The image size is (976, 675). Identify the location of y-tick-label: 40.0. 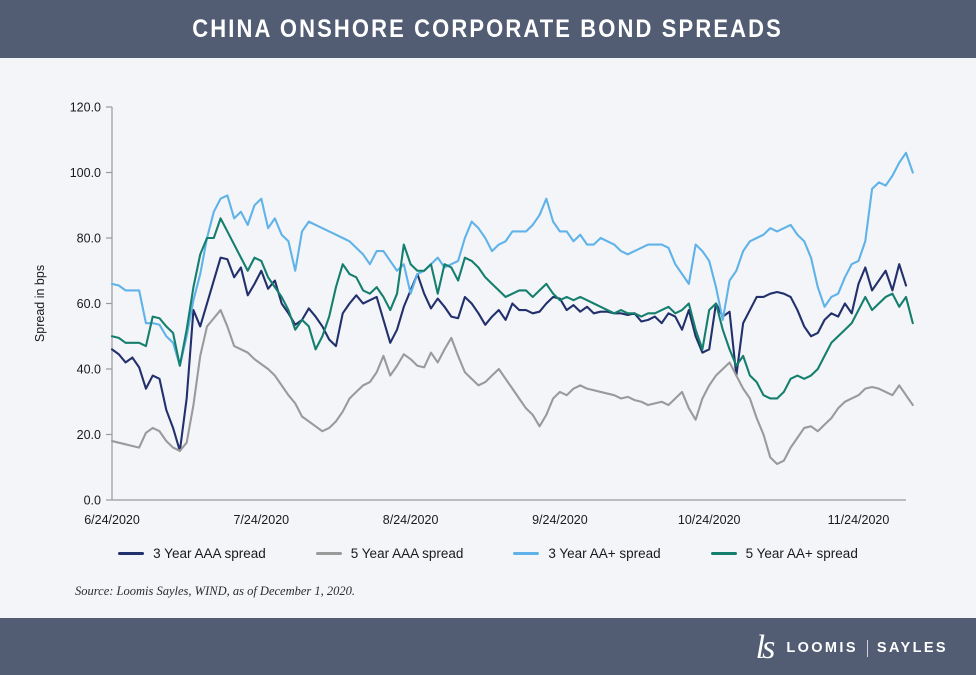
(89, 370).